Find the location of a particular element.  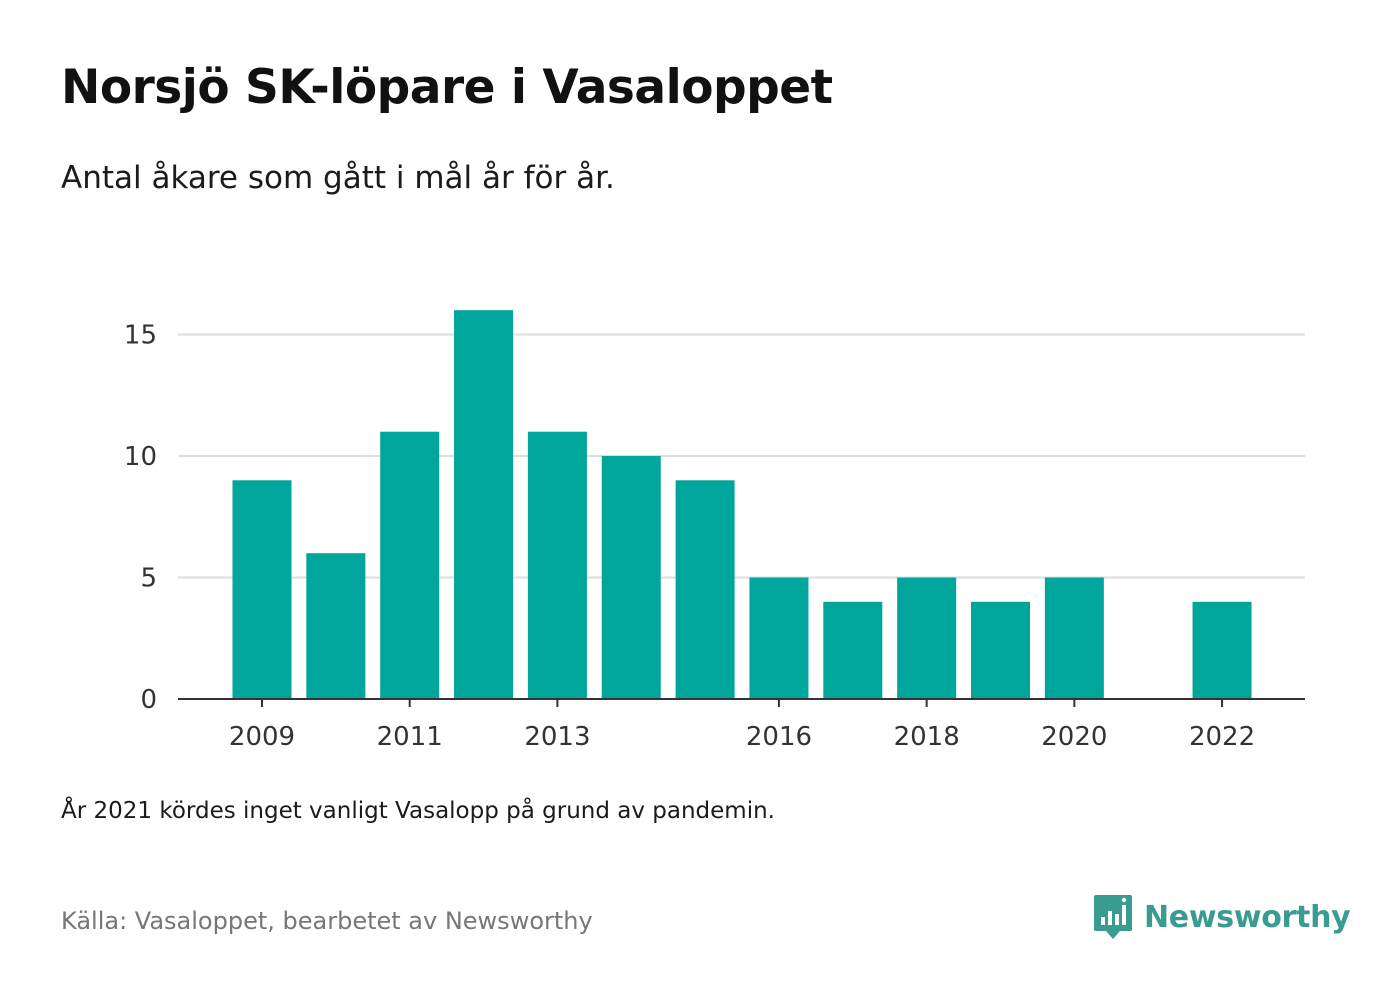

newsworthy-brand: Newsworthy is located at coordinates (1221, 917).